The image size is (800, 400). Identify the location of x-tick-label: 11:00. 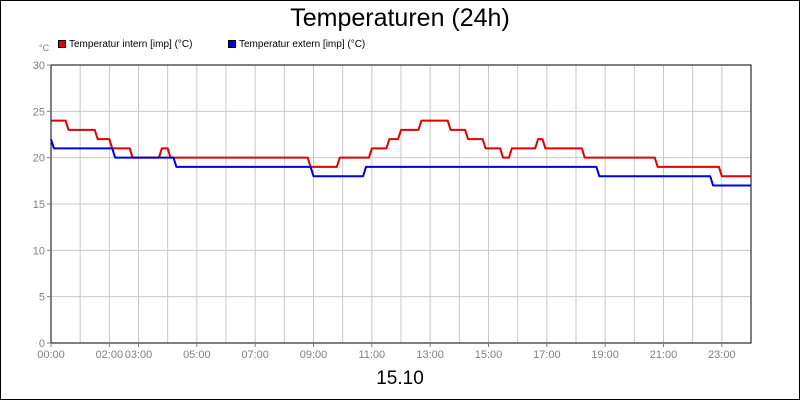
(371, 355).